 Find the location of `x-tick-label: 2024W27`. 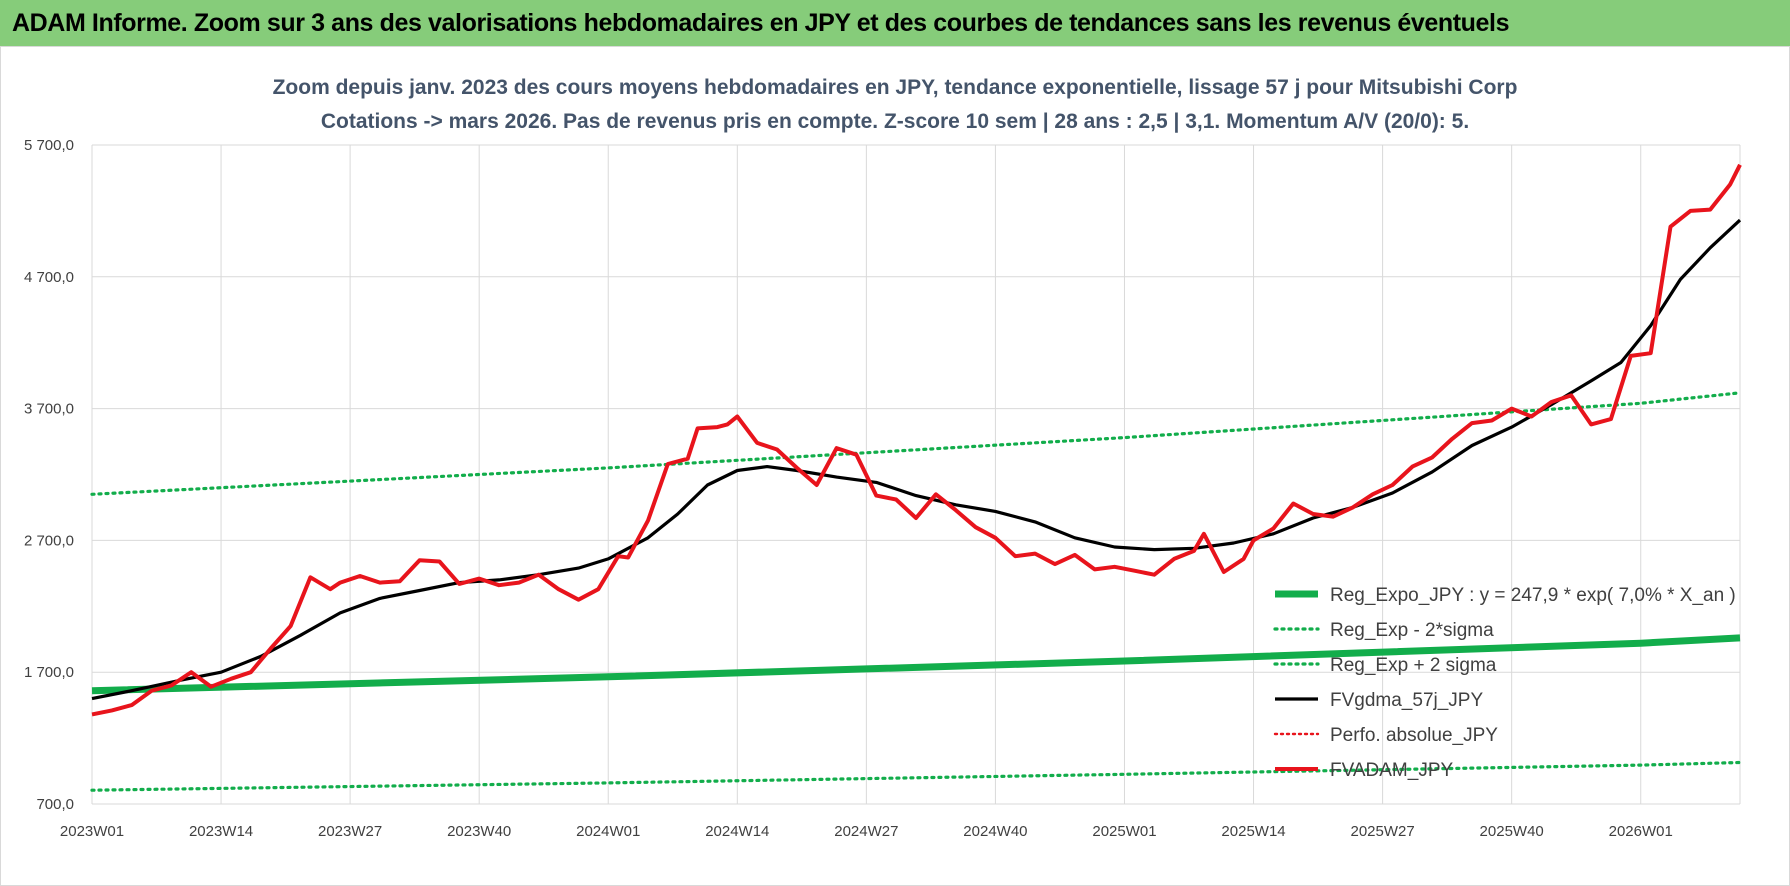

x-tick-label: 2024W27 is located at coordinates (866, 831).